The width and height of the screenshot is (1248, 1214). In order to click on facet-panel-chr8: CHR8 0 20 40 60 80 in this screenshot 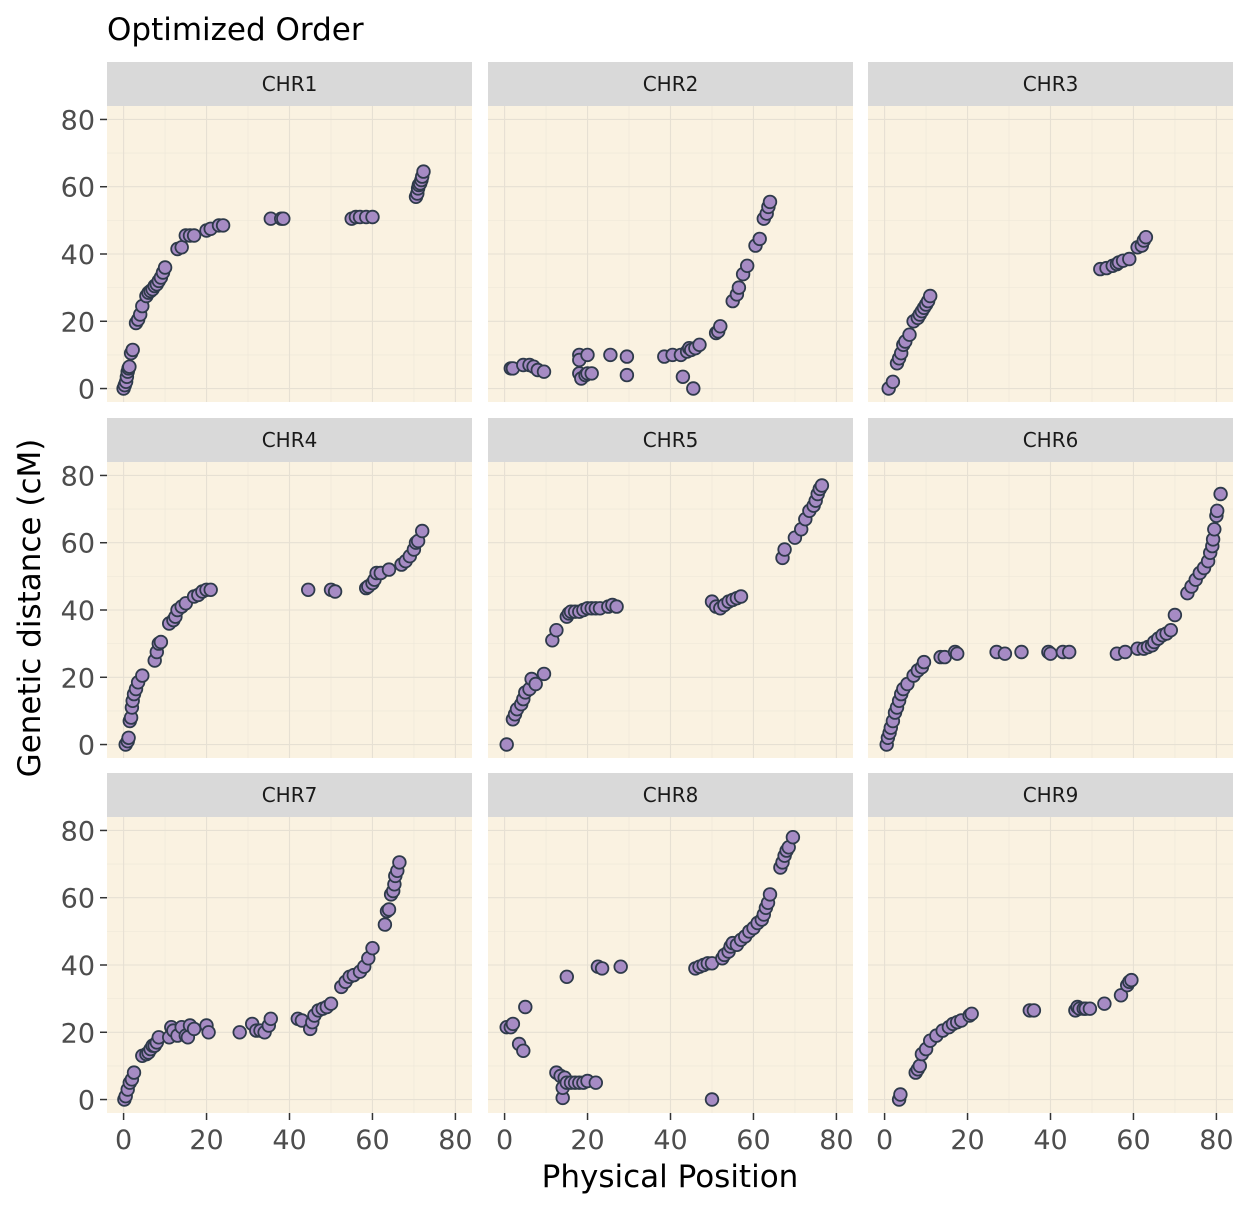, I will do `click(671, 964)`.